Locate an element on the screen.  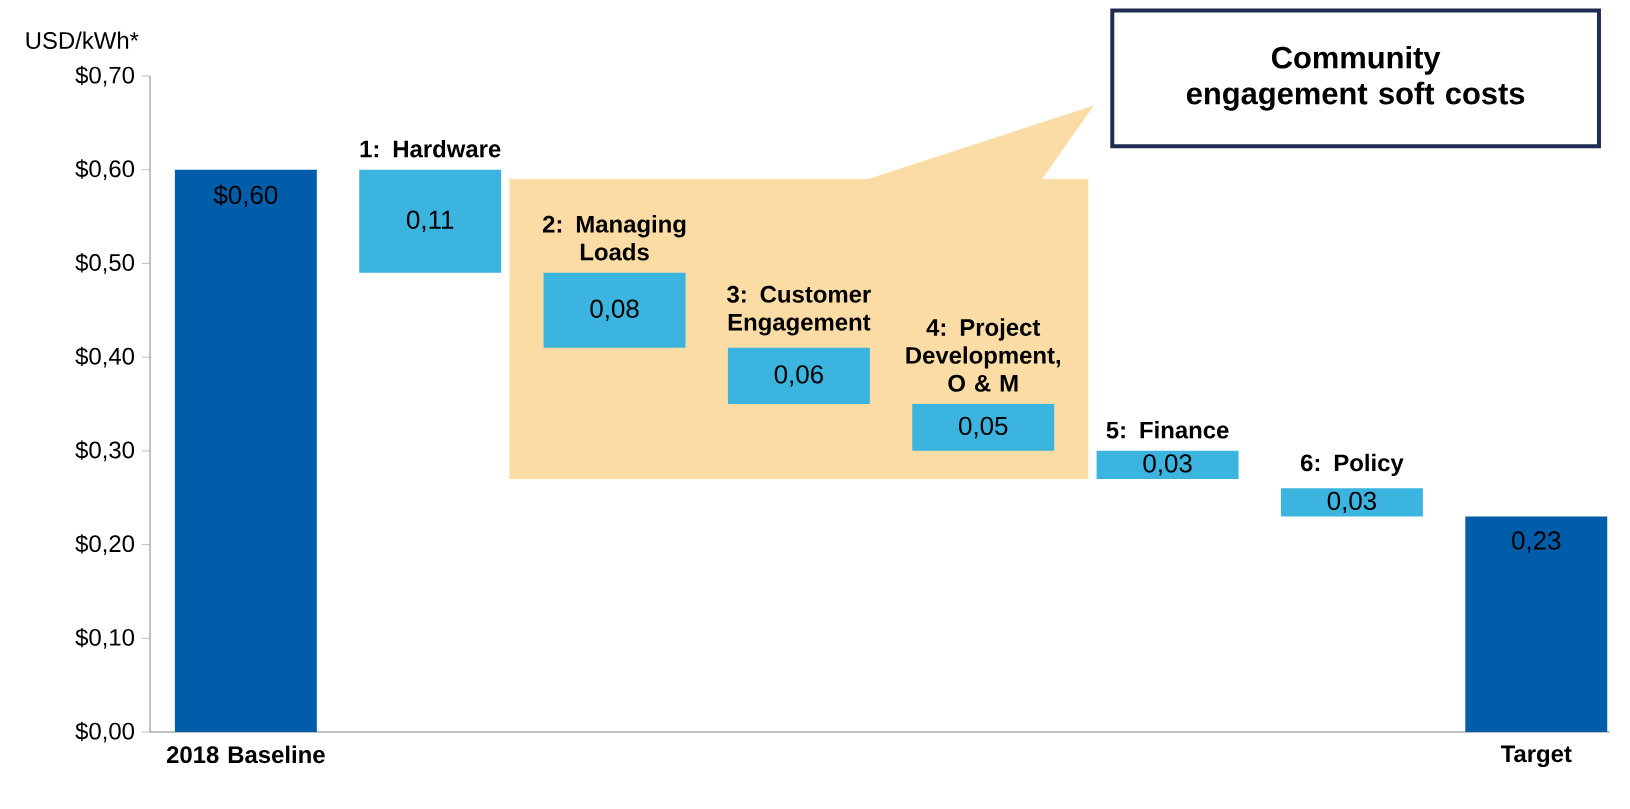
y-axis-title: USD/kWh* is located at coordinates (82, 40).